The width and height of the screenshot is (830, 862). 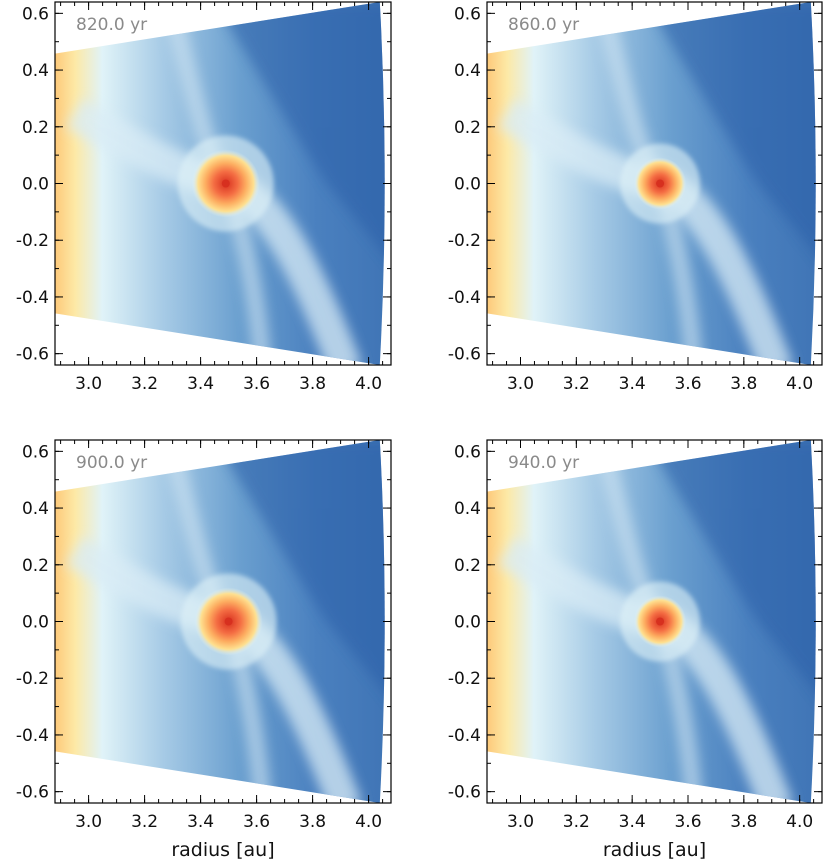 I want to click on time-label: 860.0 yr, so click(x=543, y=25).